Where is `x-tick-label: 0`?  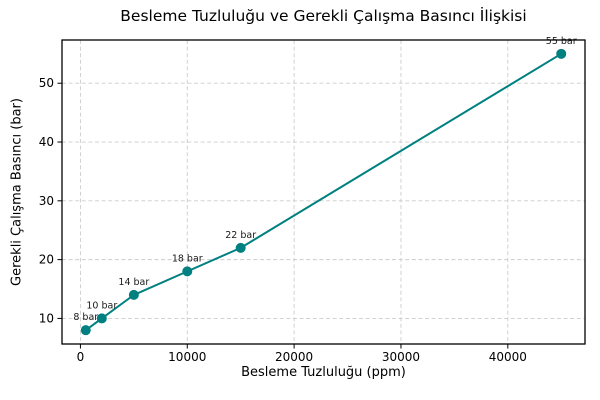 x-tick-label: 0 is located at coordinates (81, 357).